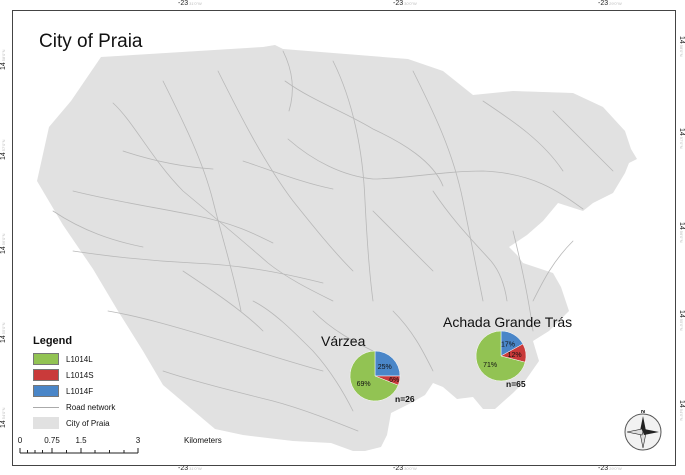 The width and height of the screenshot is (685, 475). Describe the element at coordinates (53, 341) in the screenshot. I see `legend-title: Legend` at that location.